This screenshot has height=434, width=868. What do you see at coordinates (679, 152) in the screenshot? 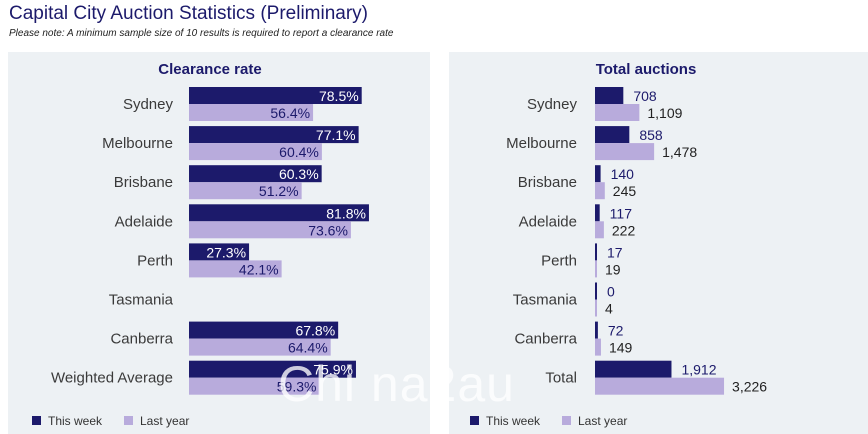
I see `data-label: 1,478` at bounding box center [679, 152].